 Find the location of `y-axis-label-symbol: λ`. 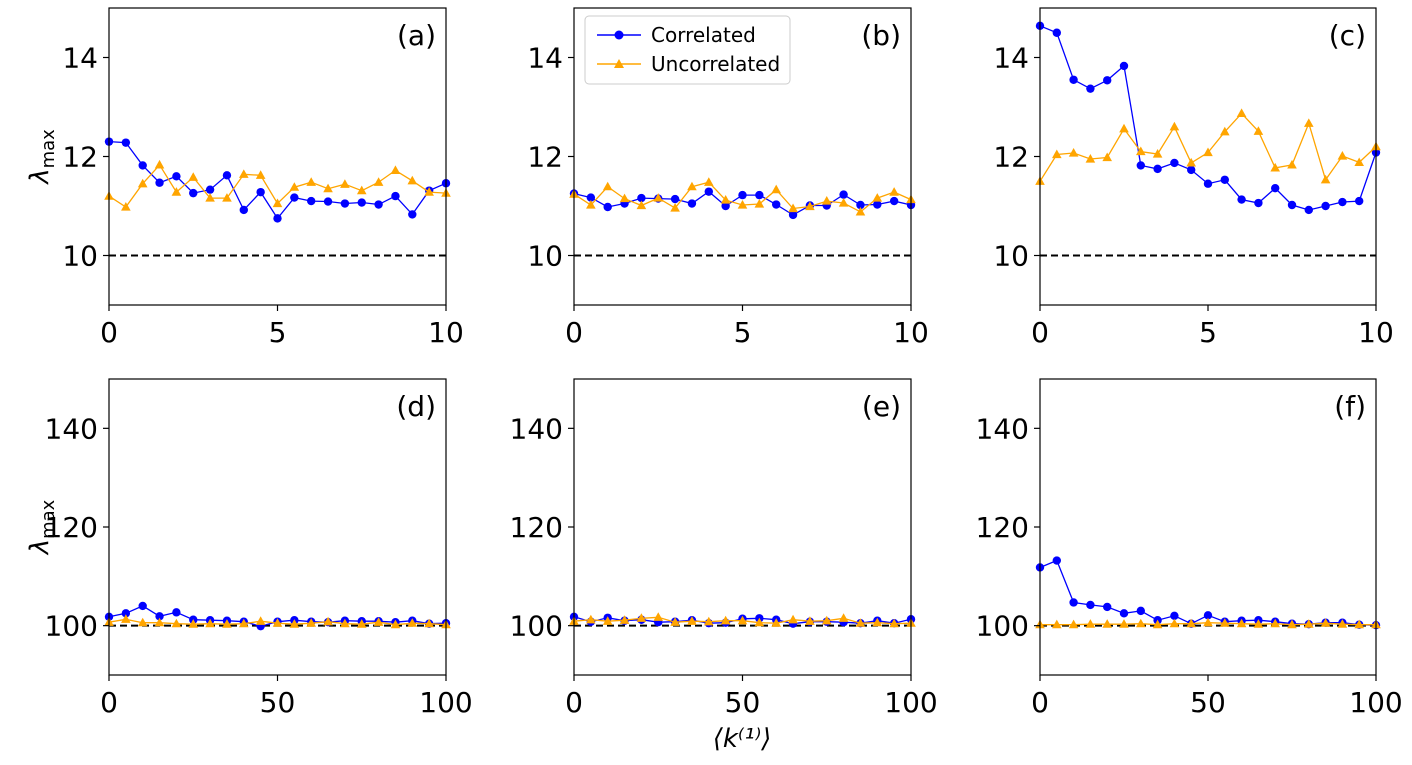

y-axis-label-symbol: λ is located at coordinates (40, 547).